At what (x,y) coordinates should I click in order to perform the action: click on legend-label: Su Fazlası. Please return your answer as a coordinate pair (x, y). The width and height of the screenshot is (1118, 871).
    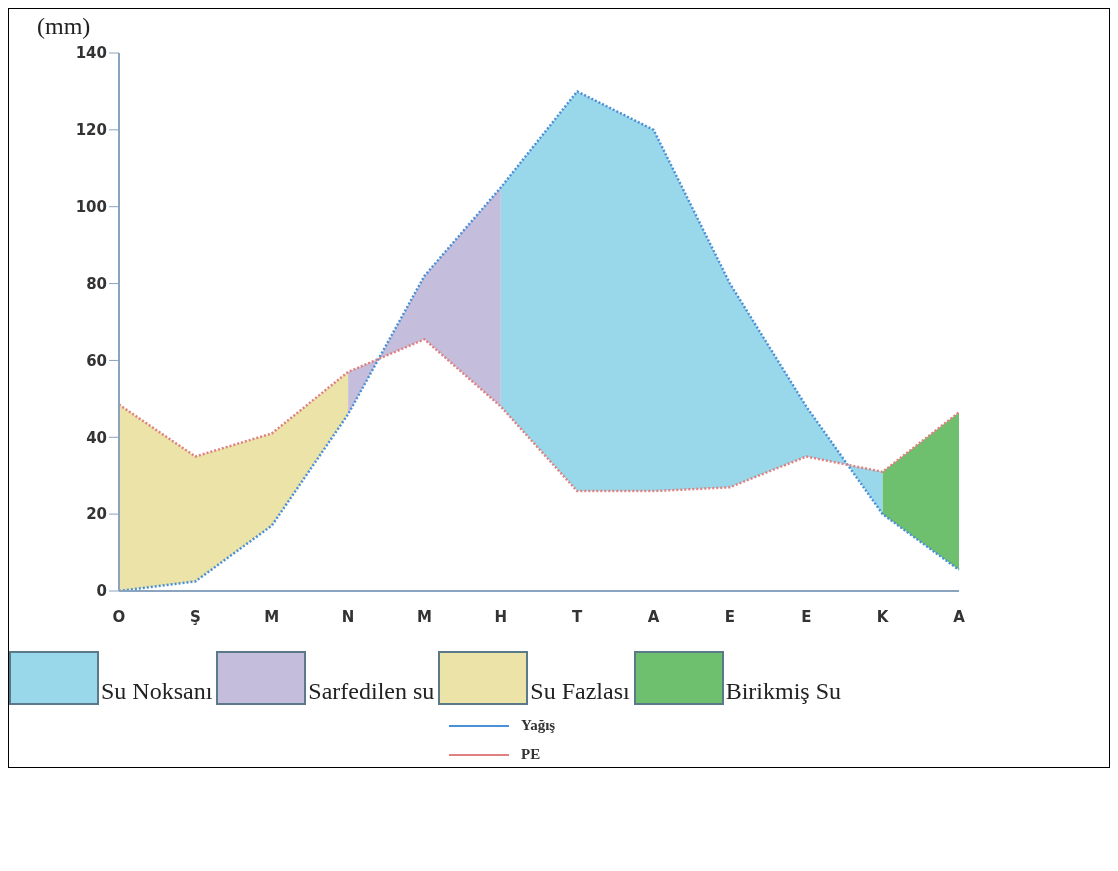
    Looking at the image, I should click on (580, 691).